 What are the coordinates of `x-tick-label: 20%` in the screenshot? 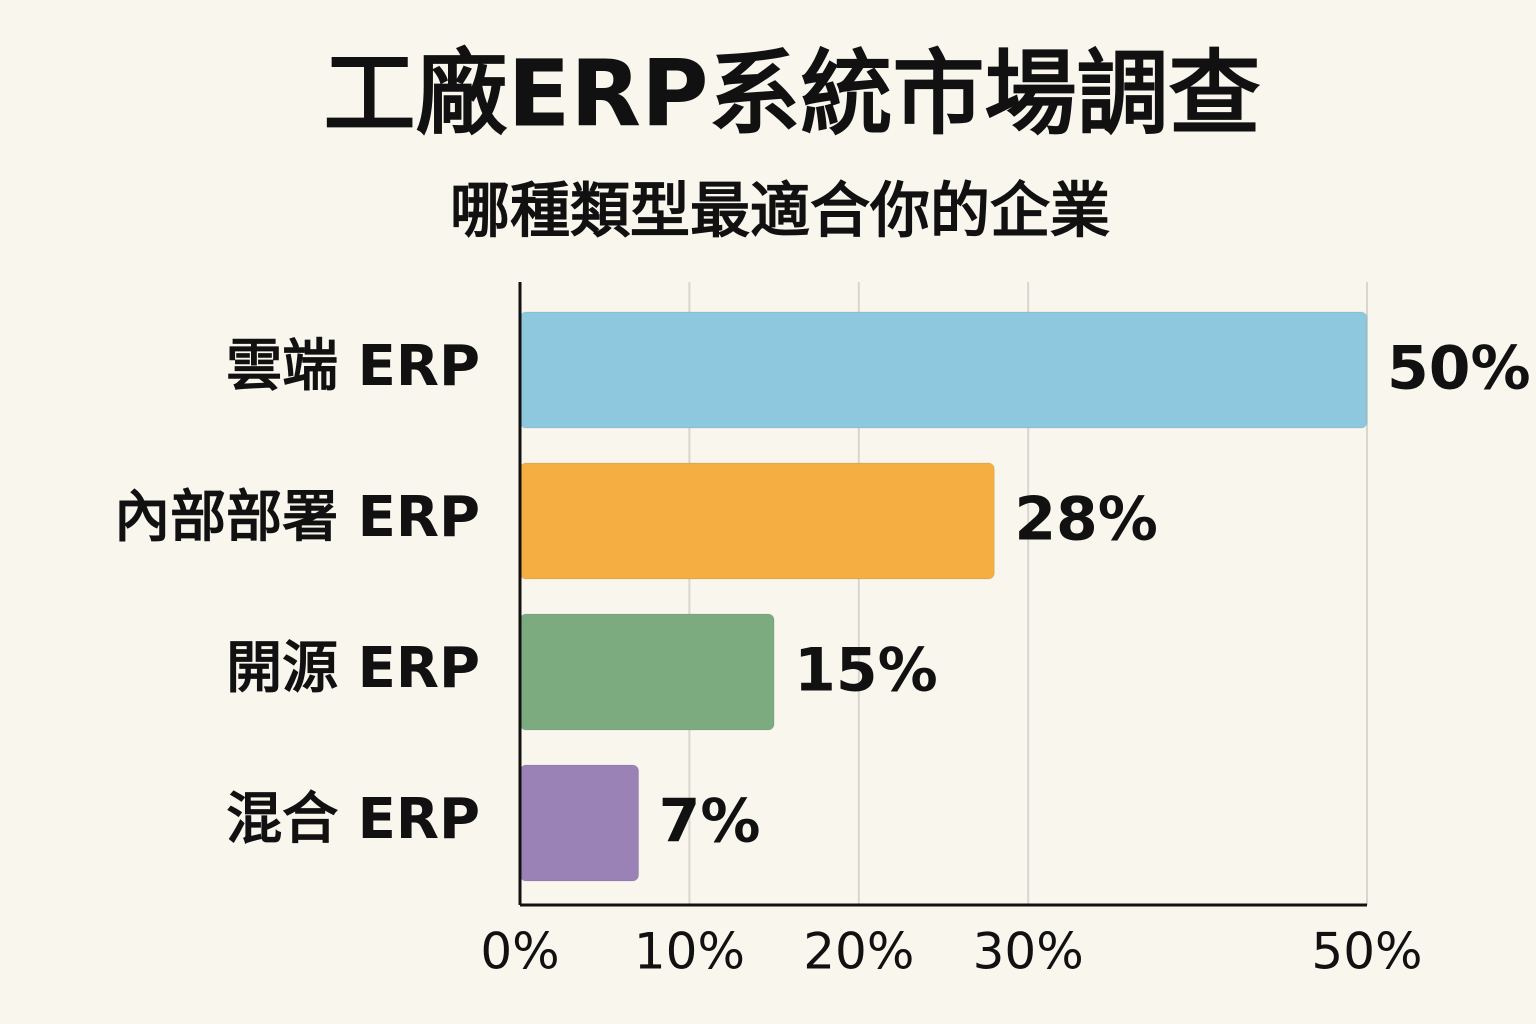 It's located at (858, 952).